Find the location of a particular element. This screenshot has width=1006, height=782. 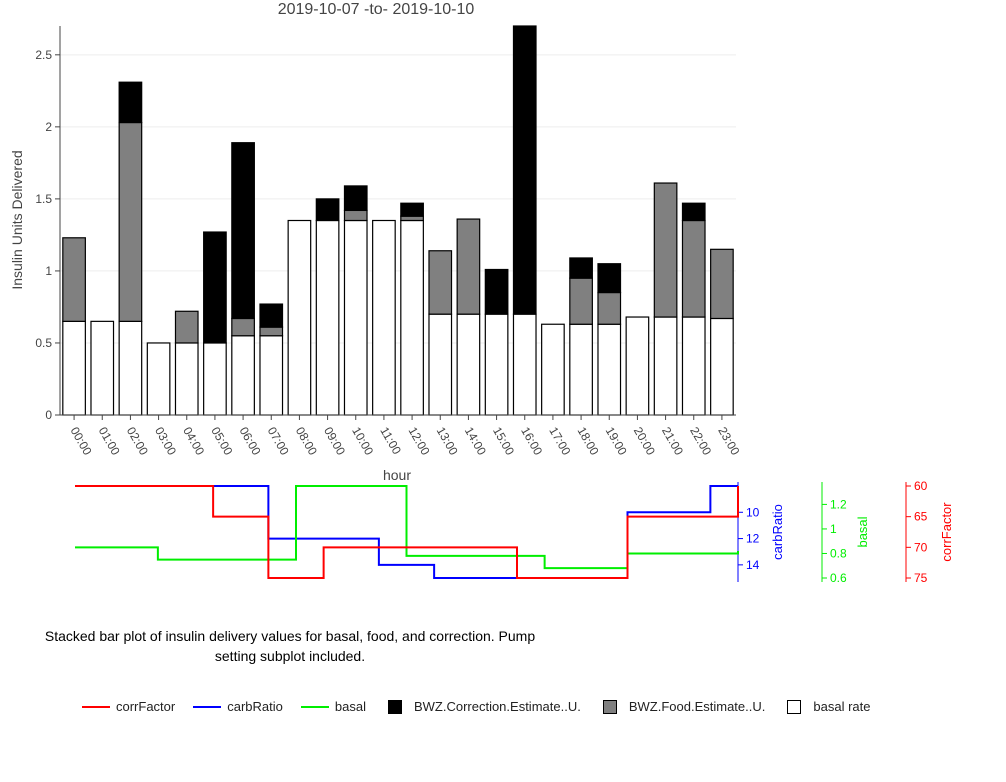

basal-axis-tick-label: 1 is located at coordinates (833, 529).